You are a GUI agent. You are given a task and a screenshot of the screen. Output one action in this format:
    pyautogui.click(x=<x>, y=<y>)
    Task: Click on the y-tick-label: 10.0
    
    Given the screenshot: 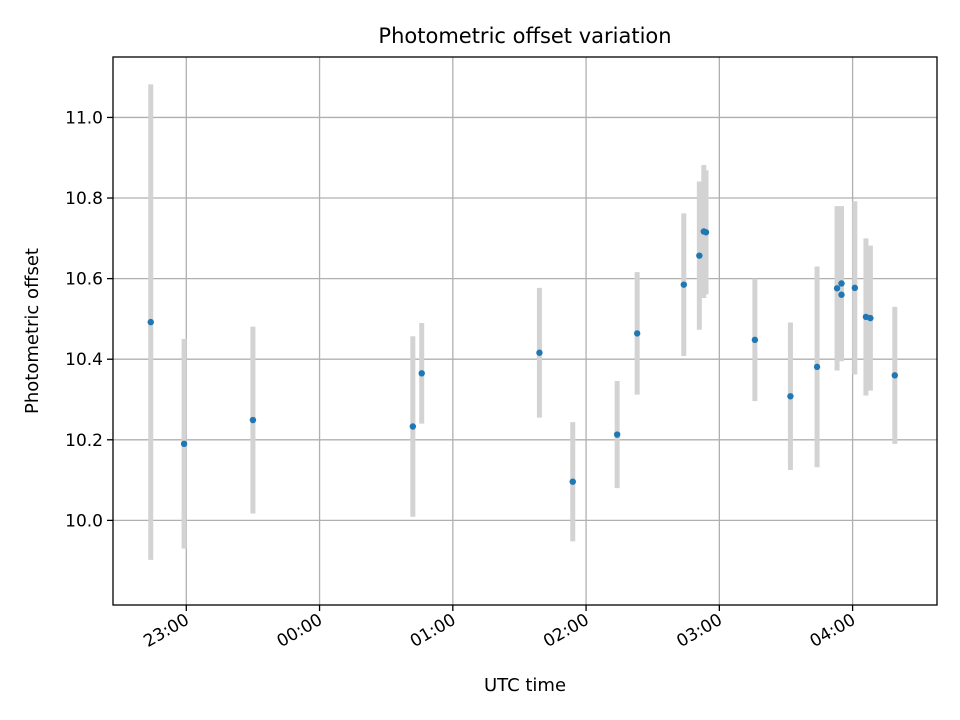 What is the action you would take?
    pyautogui.click(x=84, y=521)
    